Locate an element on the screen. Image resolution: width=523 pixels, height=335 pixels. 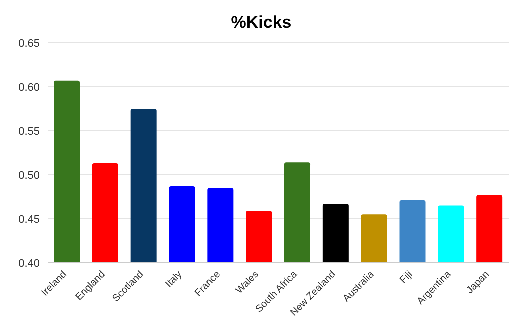
chart-title: %Kicks is located at coordinates (261, 23).